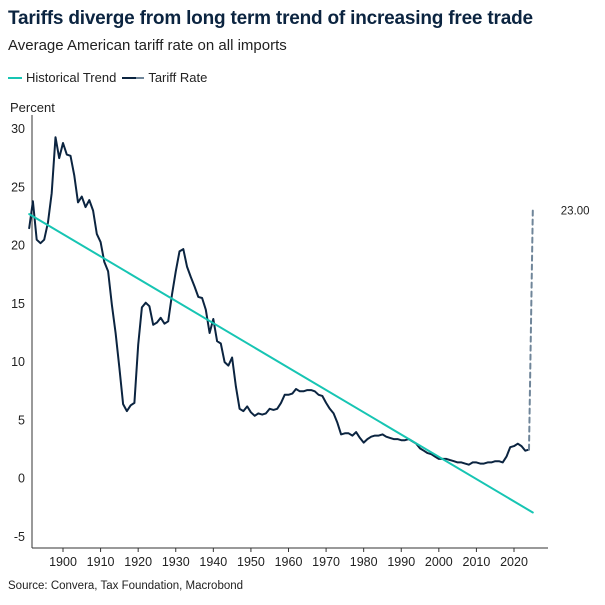 The image size is (605, 605). Describe the element at coordinates (129, 77) in the screenshot. I see `legend-swatch-tariff` at that location.